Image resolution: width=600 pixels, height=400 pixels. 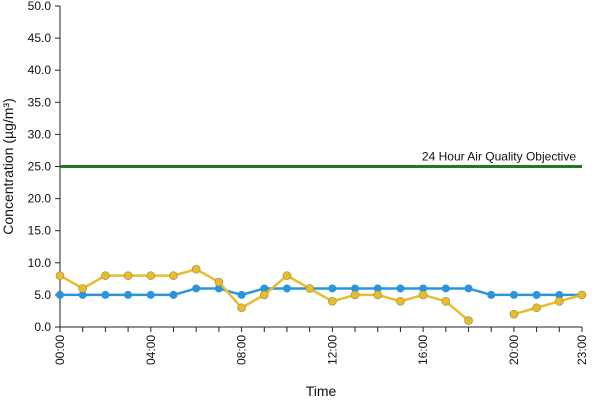 What do you see at coordinates (8, 166) in the screenshot?
I see `y-axis-title: Concentration (µg/m³)` at bounding box center [8, 166].